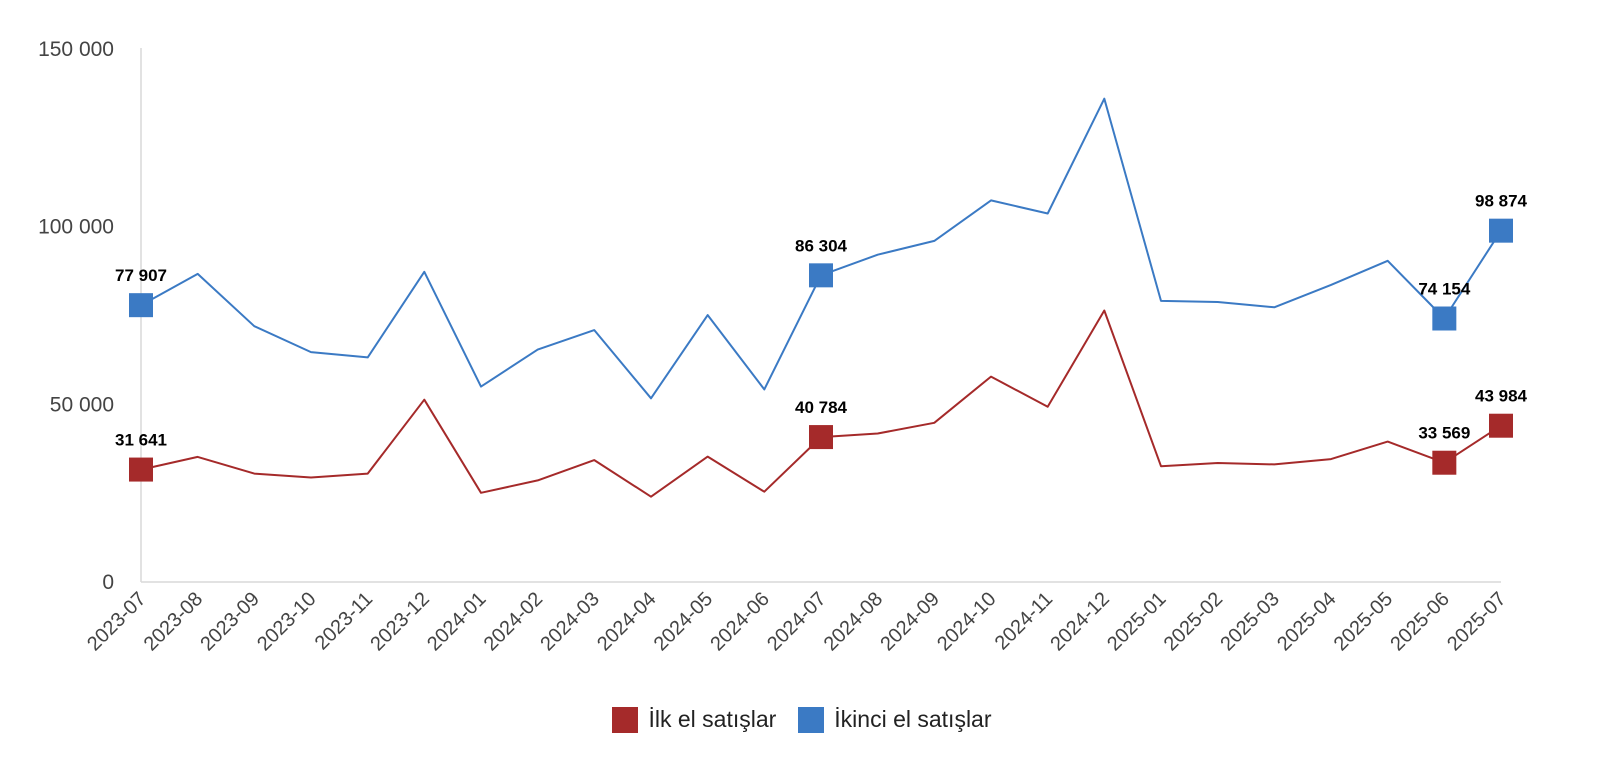  Describe the element at coordinates (173, 621) in the screenshot. I see `x-tick-label: 2023-08` at that location.